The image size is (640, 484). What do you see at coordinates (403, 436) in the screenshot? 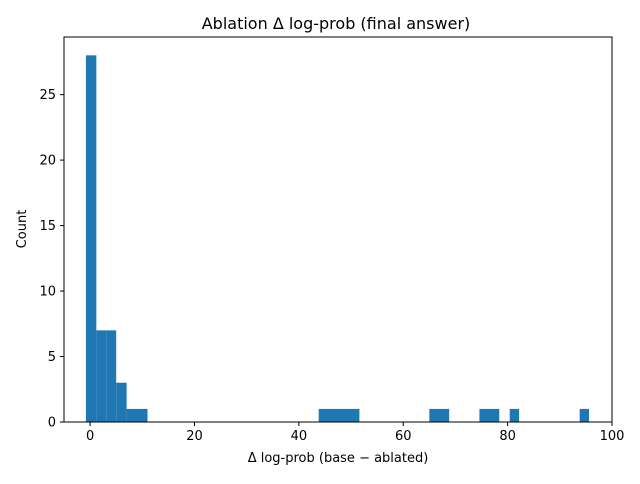
I see `x-tick-label: 60` at bounding box center [403, 436].